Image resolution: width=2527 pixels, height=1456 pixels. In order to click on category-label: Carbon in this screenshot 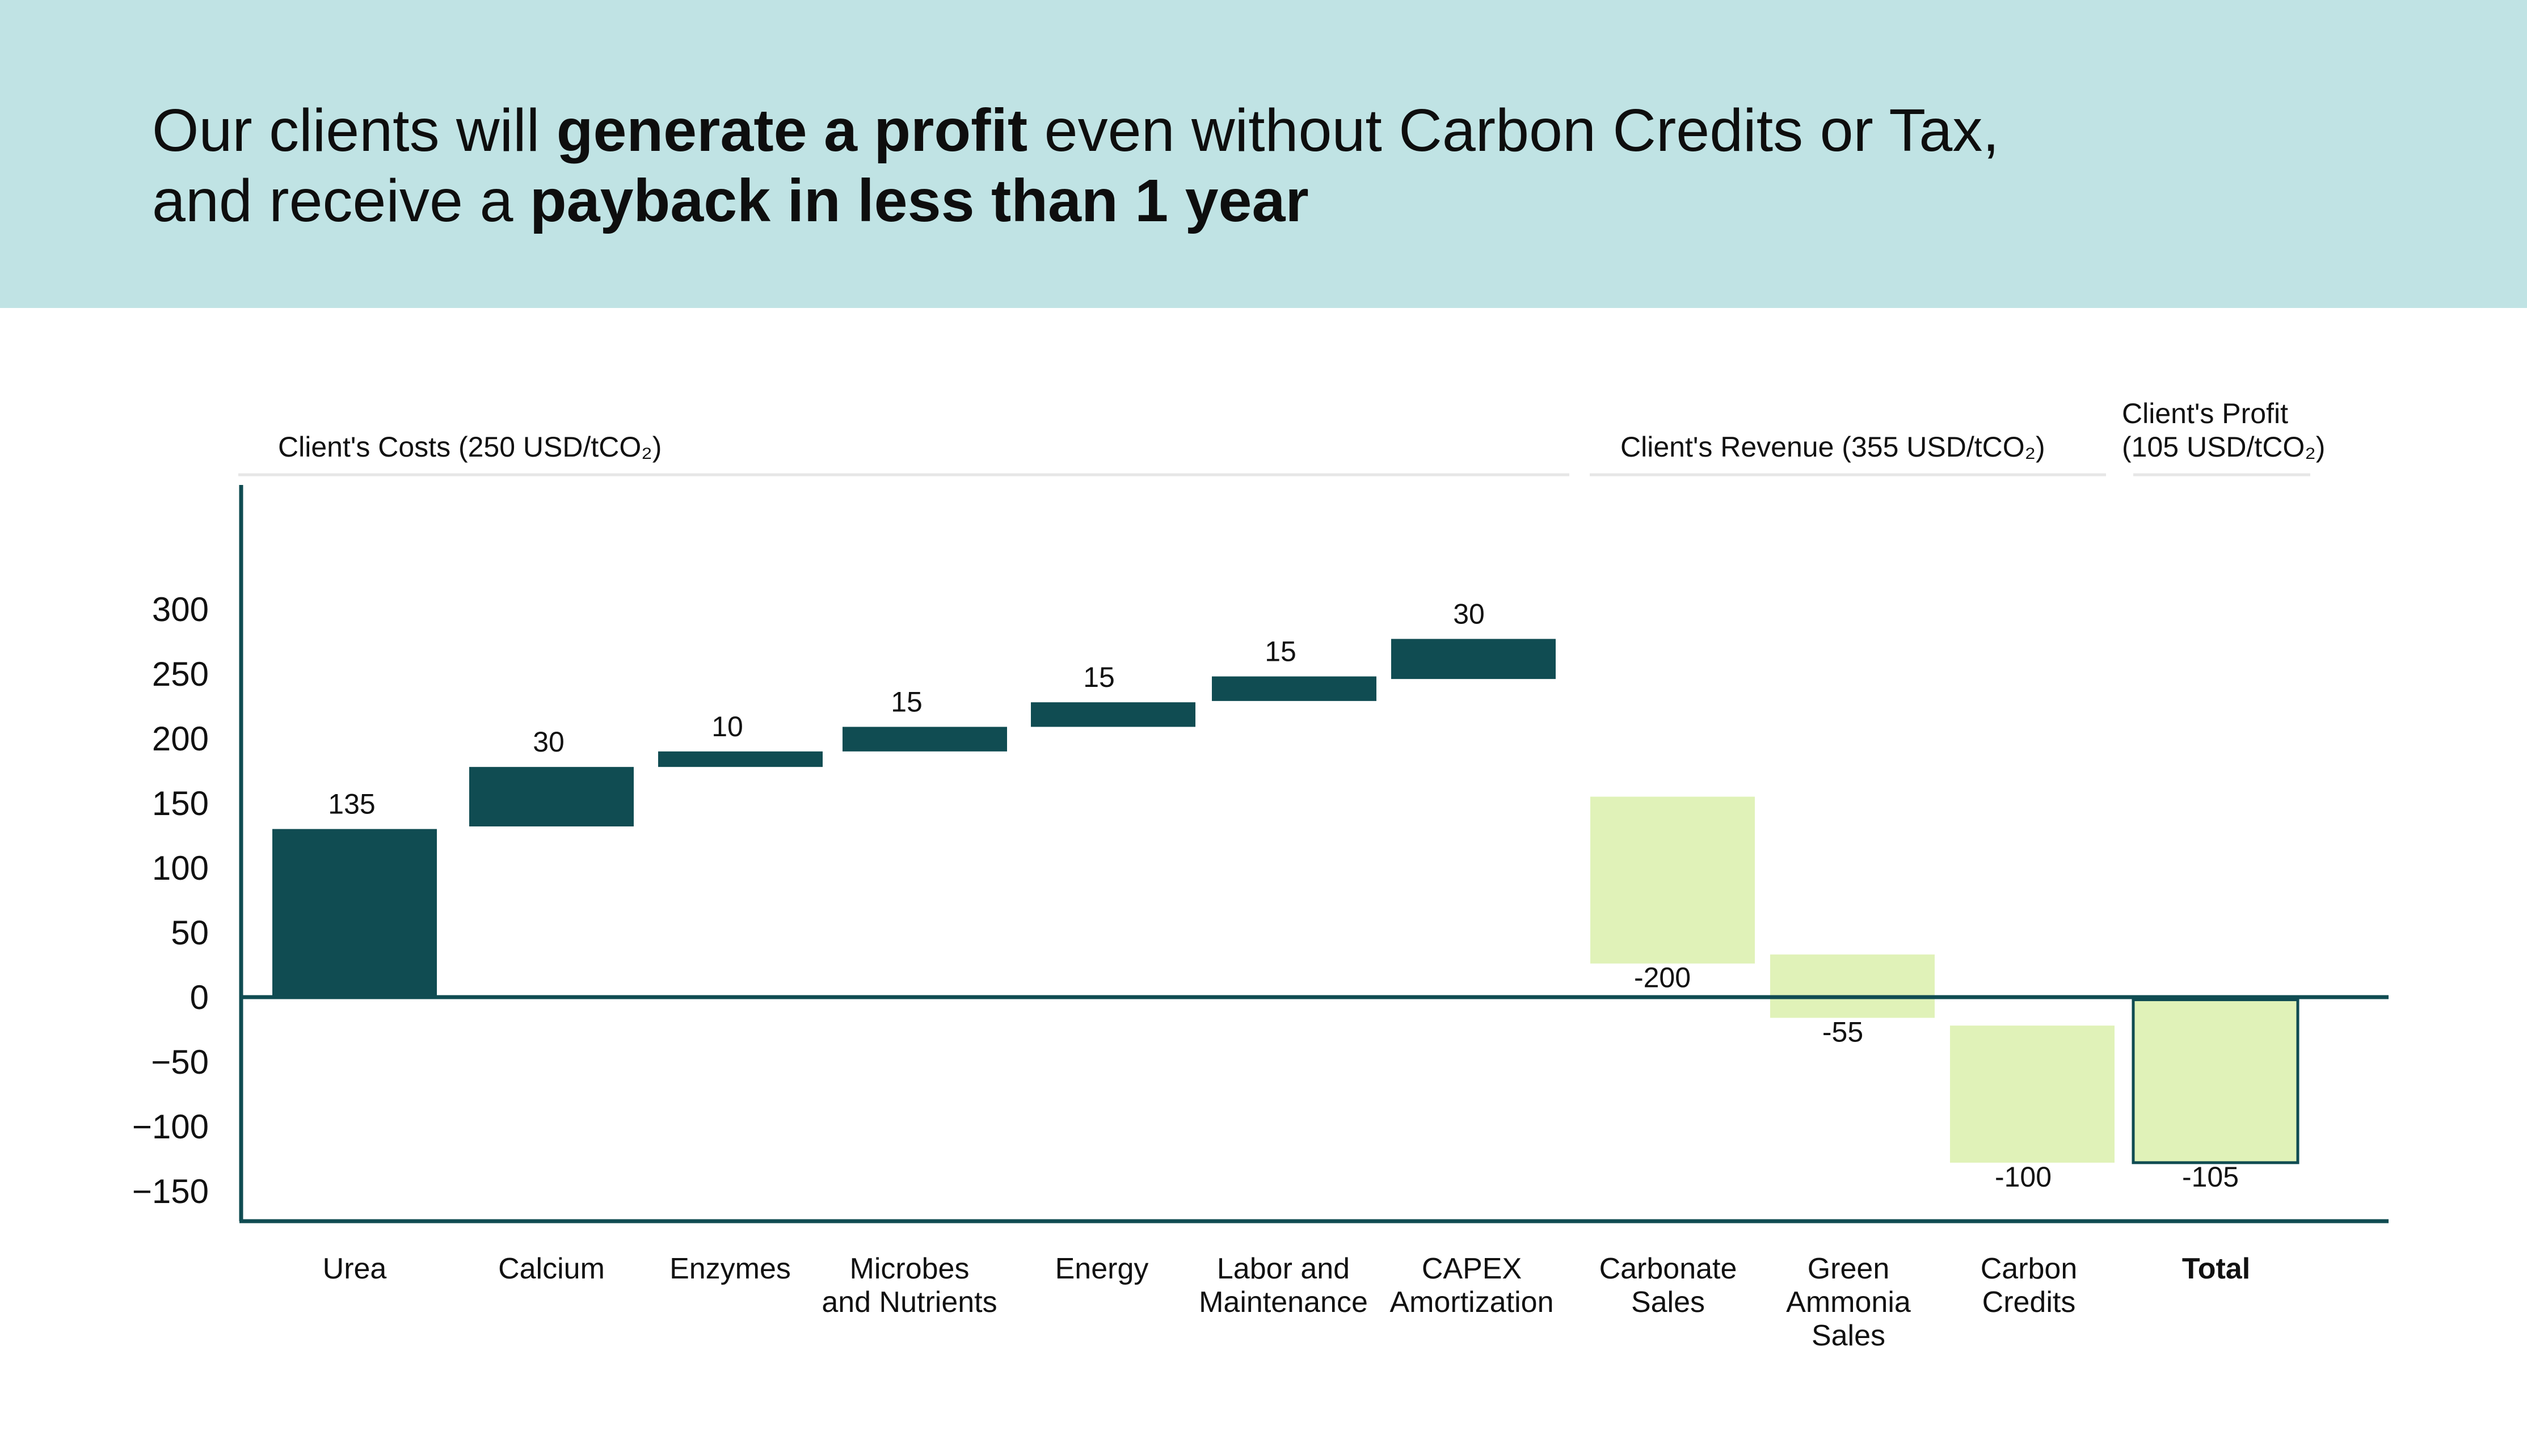, I will do `click(2029, 1269)`.